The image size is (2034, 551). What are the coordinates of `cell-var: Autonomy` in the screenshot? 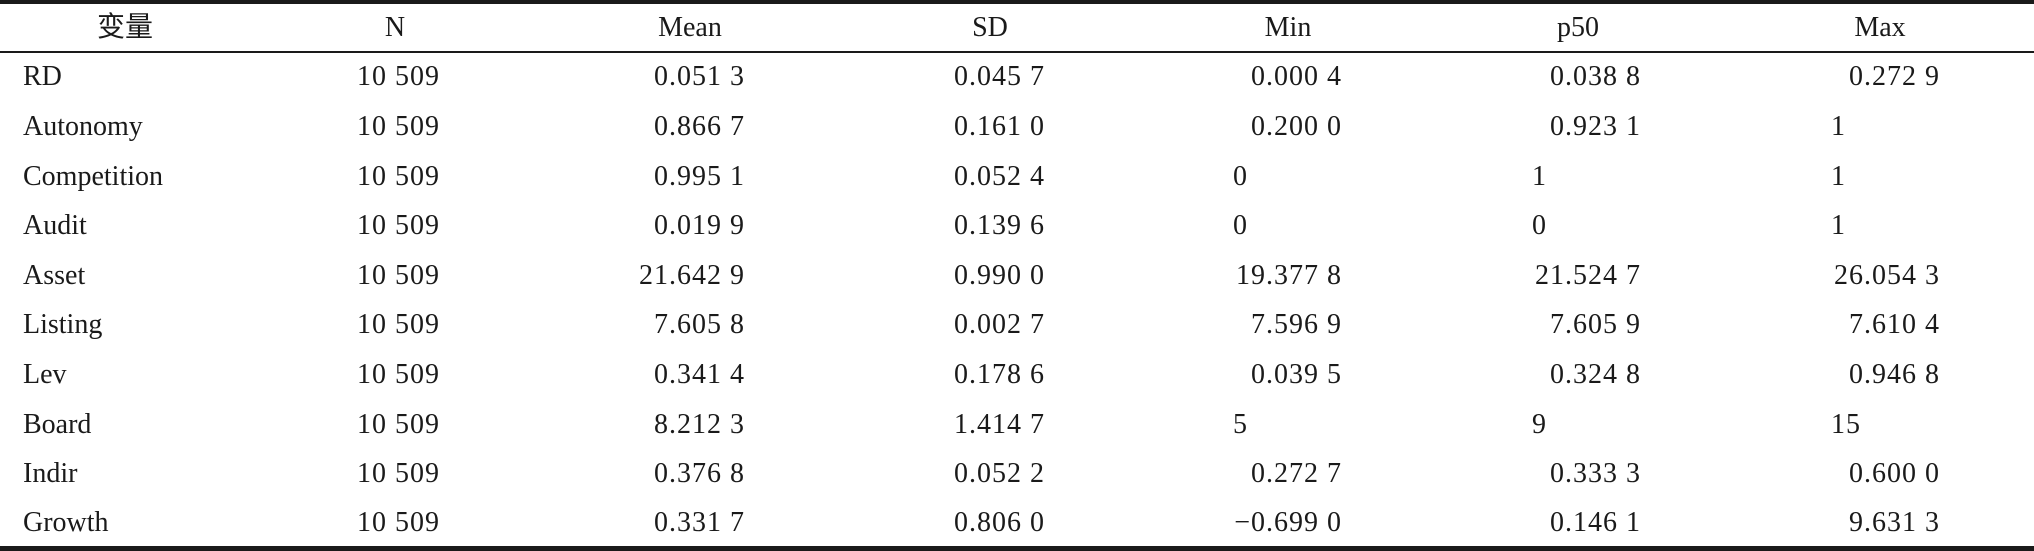 It's located at (83, 126).